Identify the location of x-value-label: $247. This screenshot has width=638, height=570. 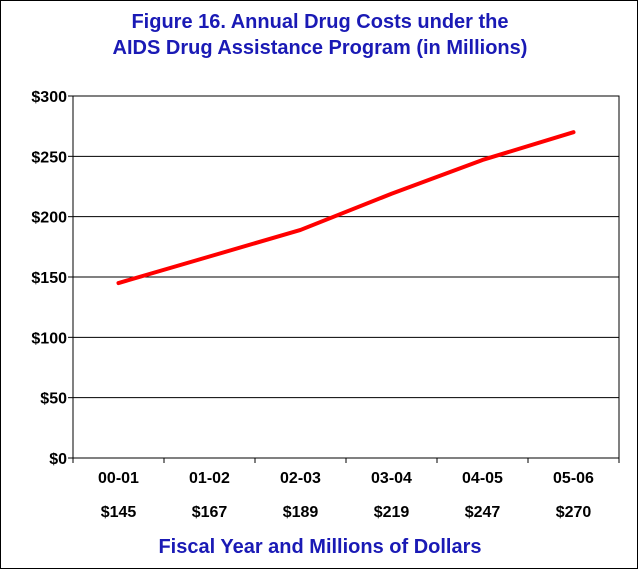
(483, 512).